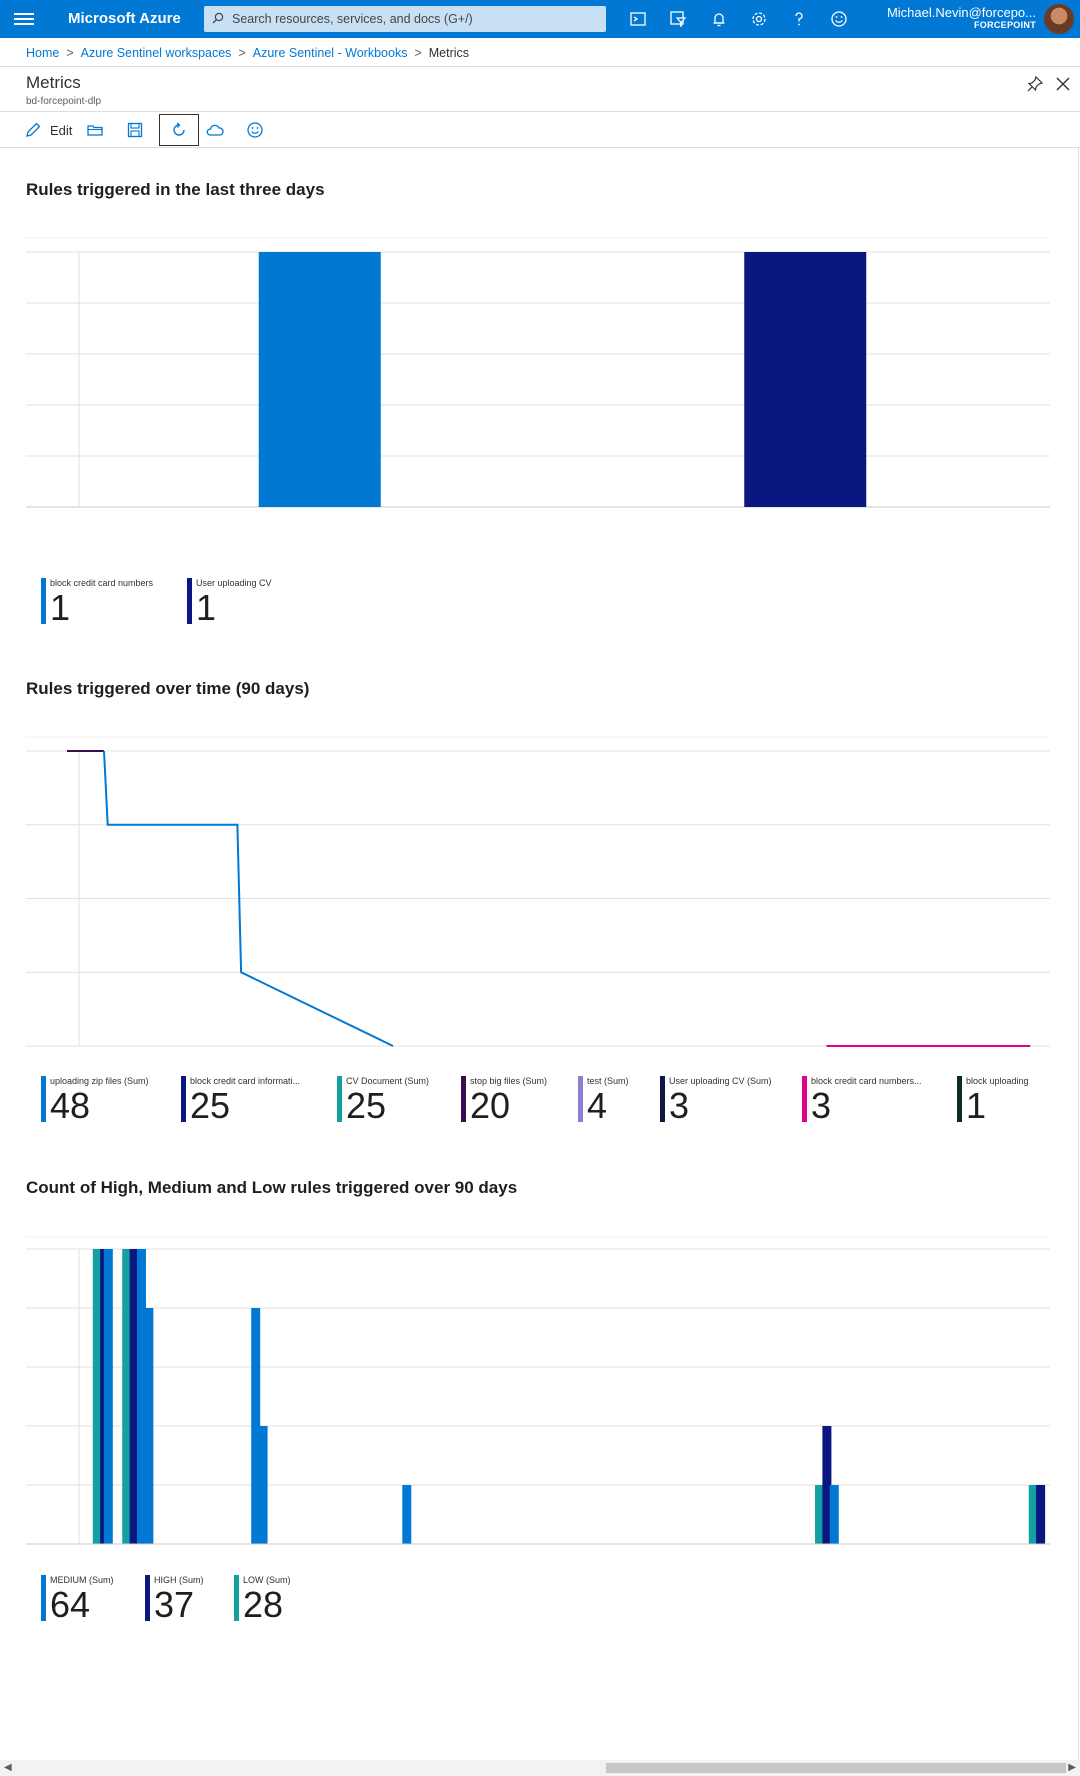 This screenshot has height=1776, width=1080. I want to click on metric-tile: block credit card numbers 1, so click(111, 603).